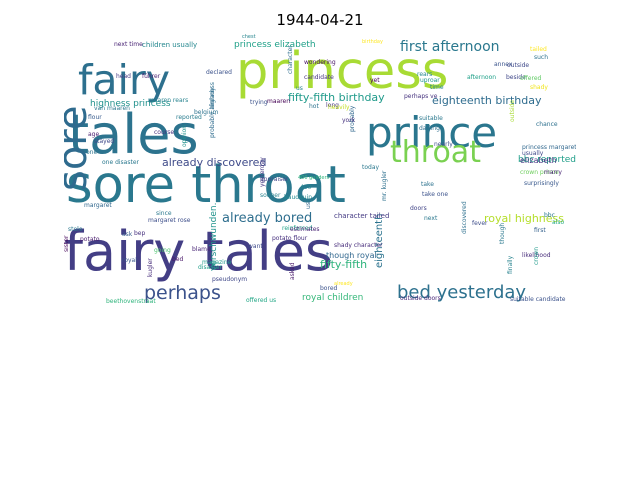 Image resolution: width=640 pixels, height=480 pixels. Describe the element at coordinates (541, 183) in the screenshot. I see `cloud-word: surprisingly` at that location.